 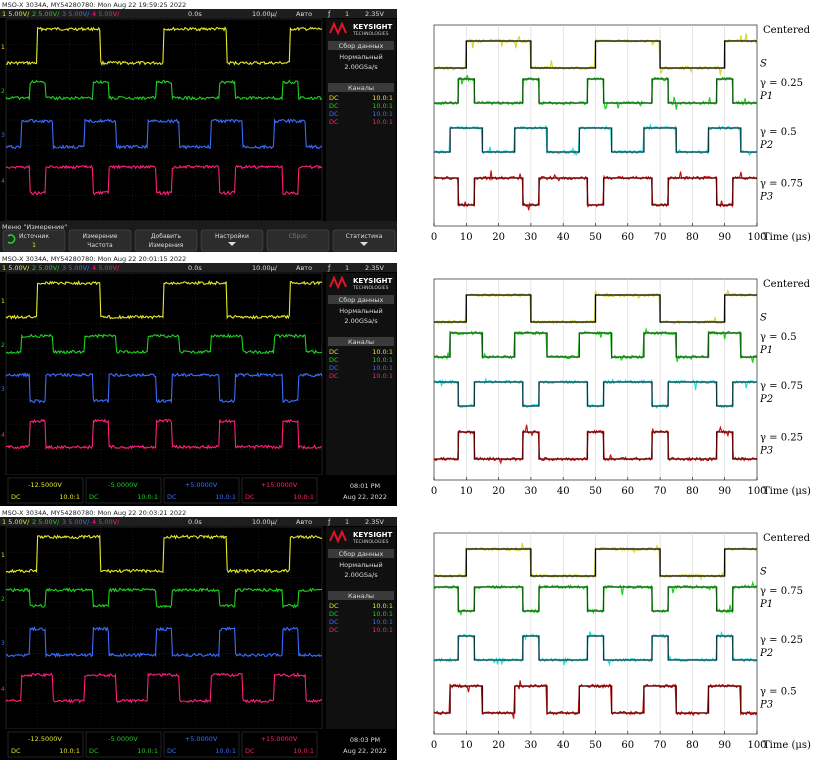 What do you see at coordinates (46, 522) in the screenshot?
I see `channel-scale-2: 2 5.00V/` at bounding box center [46, 522].